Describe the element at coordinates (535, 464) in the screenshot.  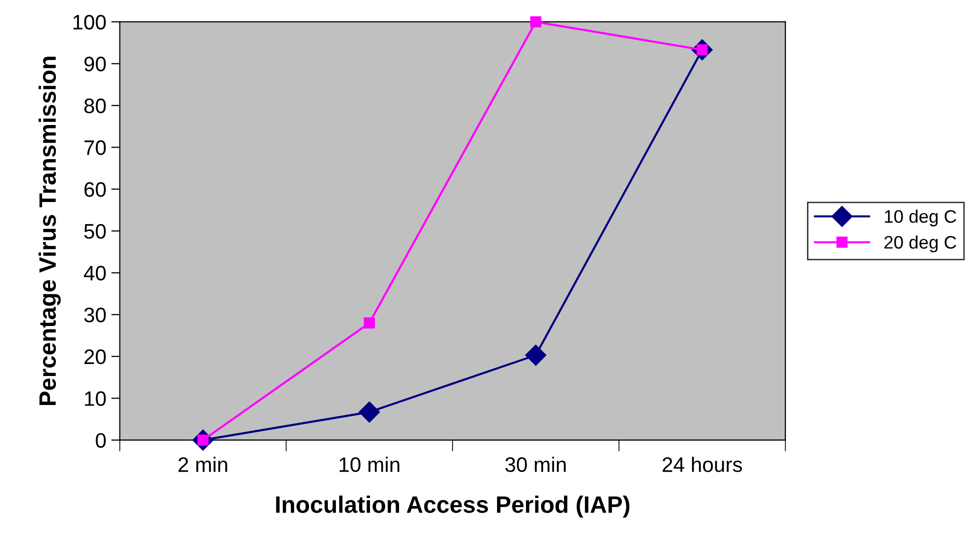
I see `x-tick-label: 30 min` at that location.